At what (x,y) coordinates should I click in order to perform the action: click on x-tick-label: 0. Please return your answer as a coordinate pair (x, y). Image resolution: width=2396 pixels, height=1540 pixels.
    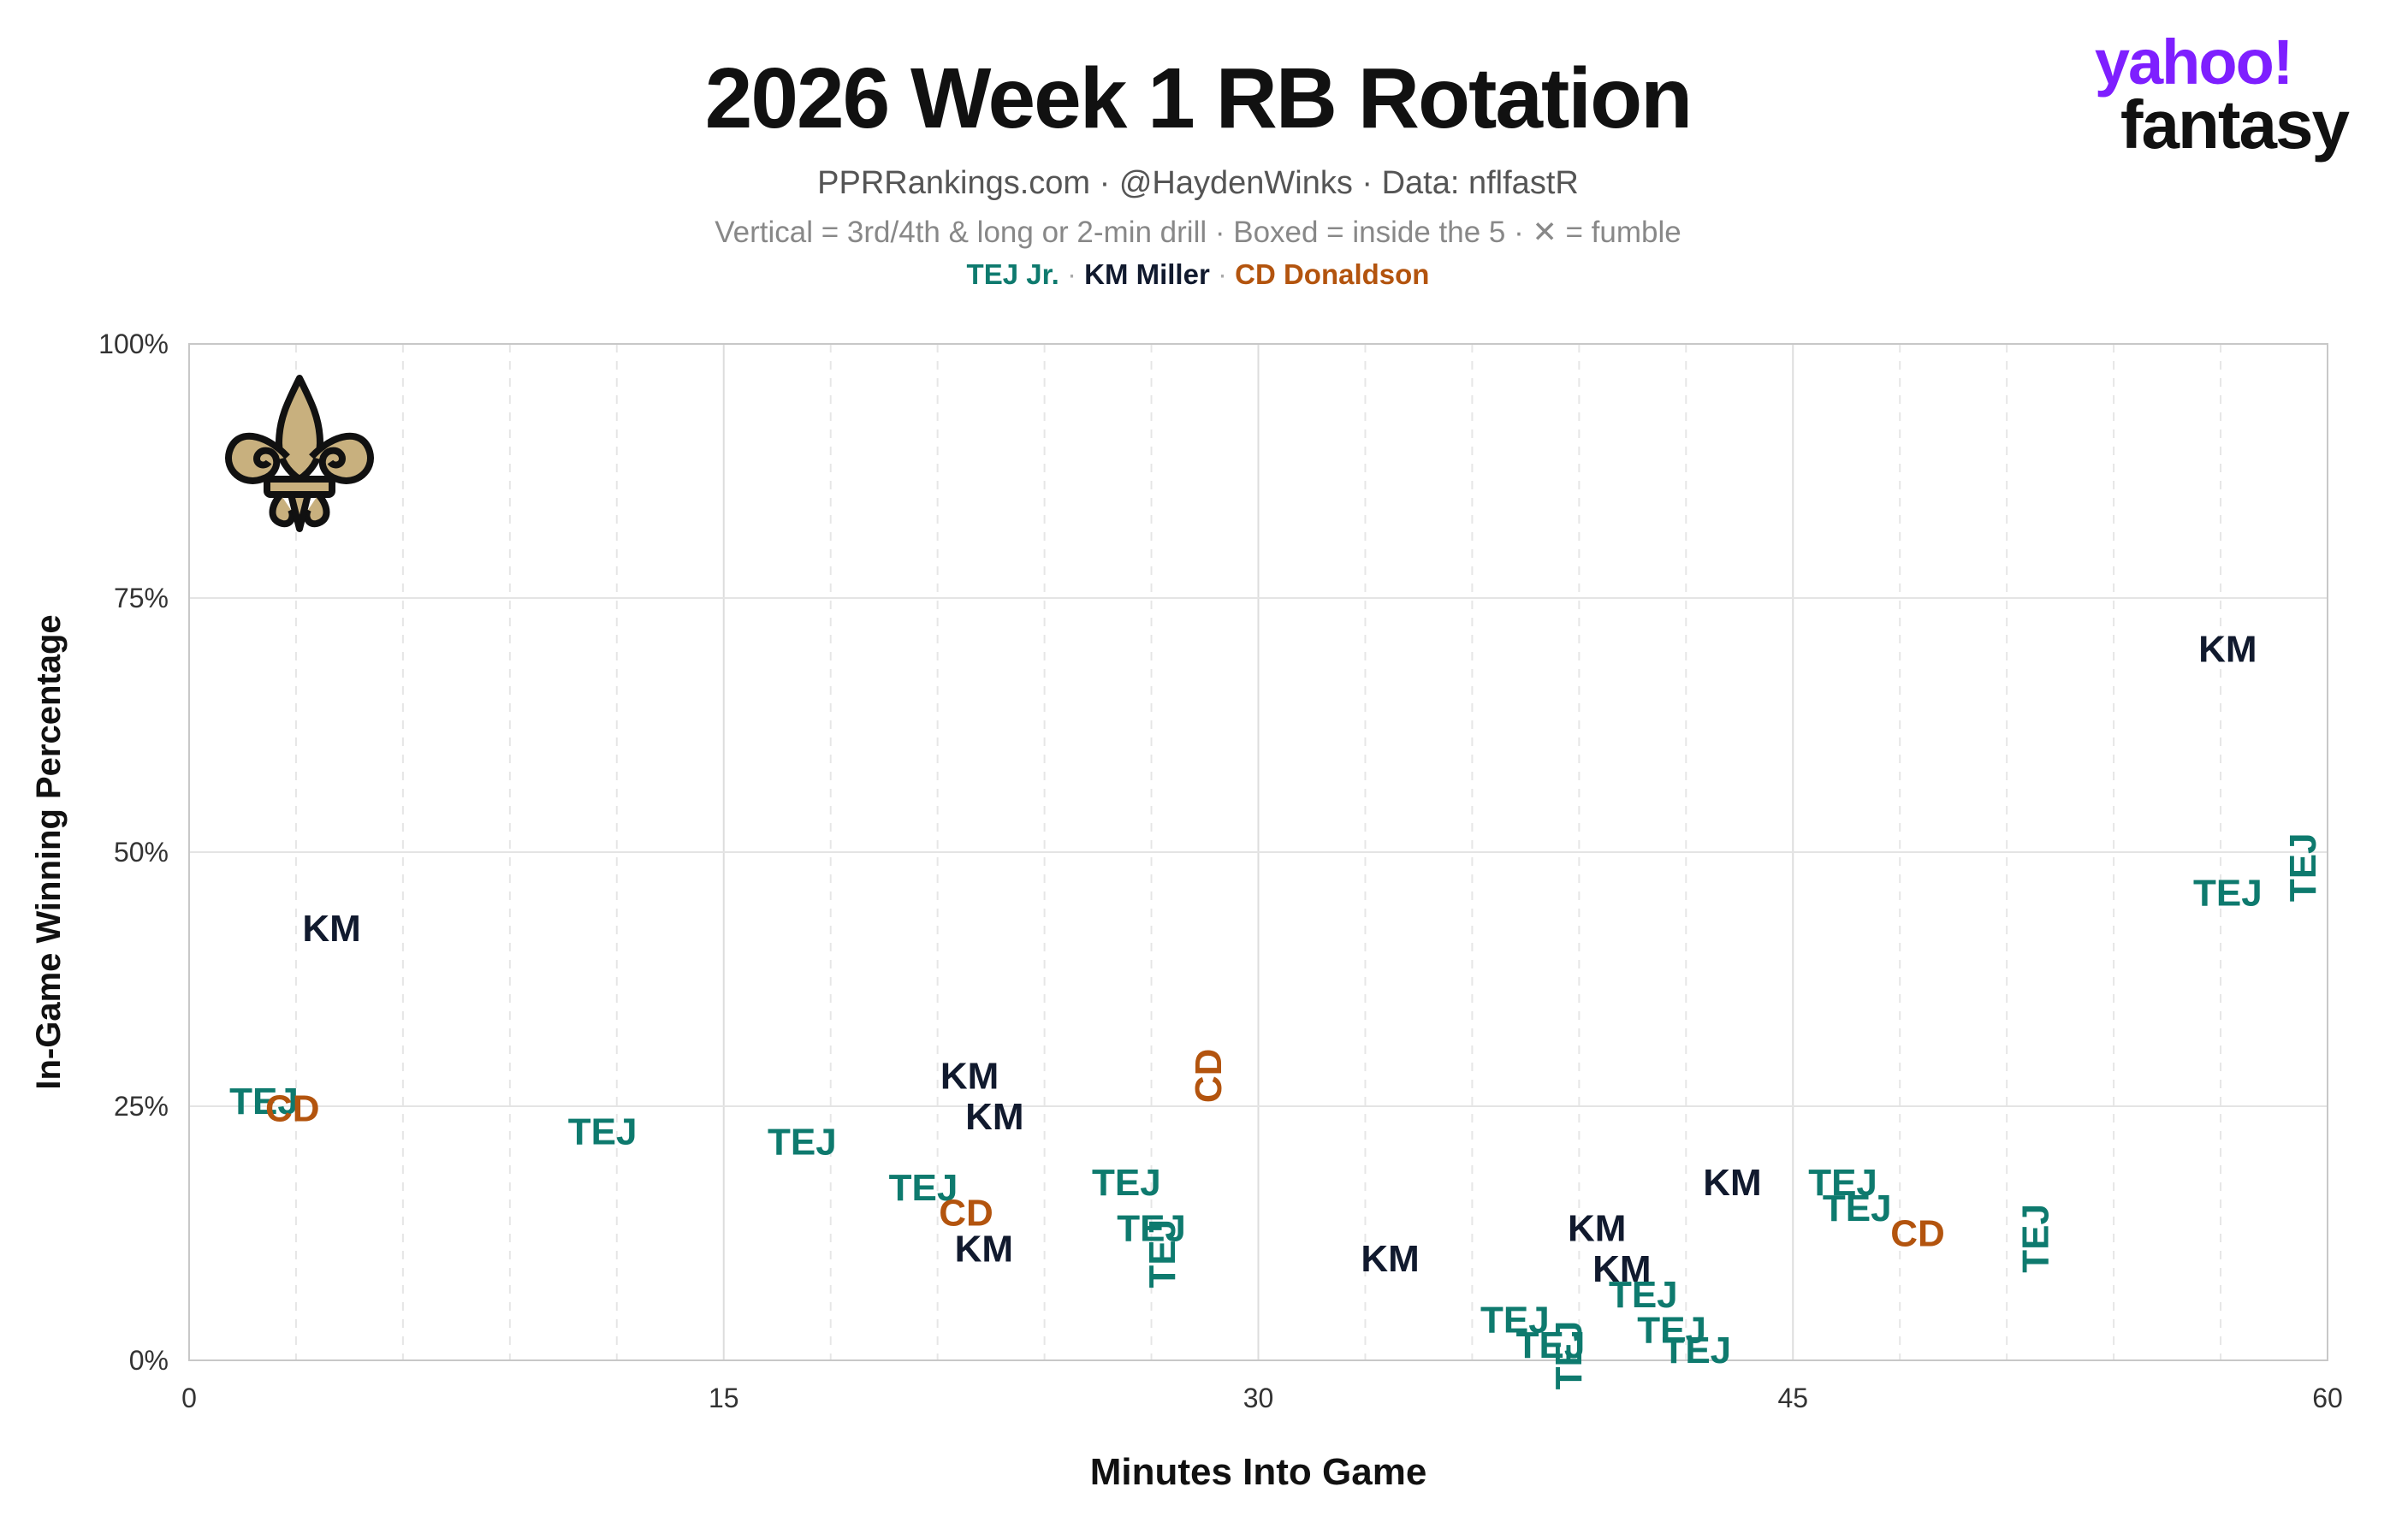
    Looking at the image, I should click on (189, 1398).